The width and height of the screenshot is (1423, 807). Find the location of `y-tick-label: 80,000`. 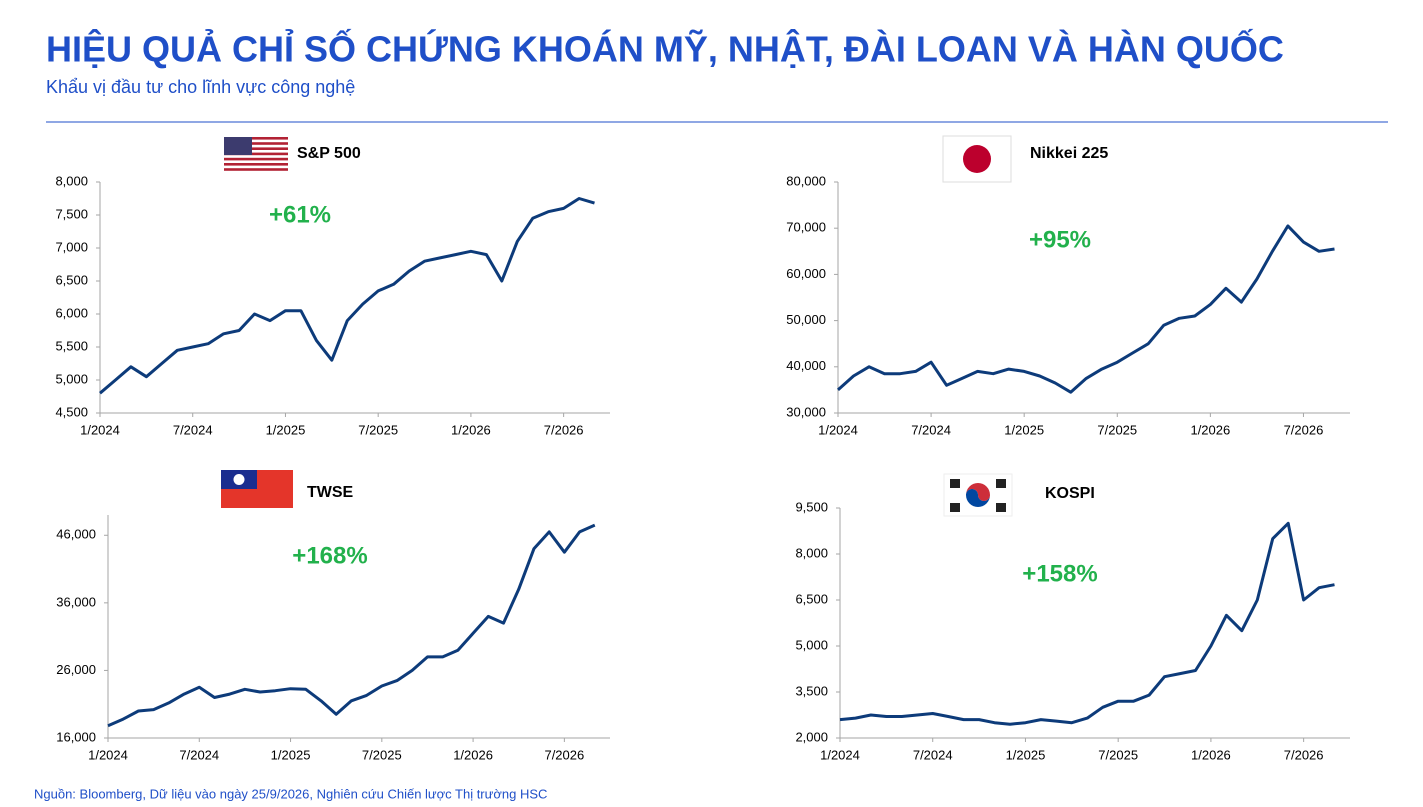

y-tick-label: 80,000 is located at coordinates (806, 180).